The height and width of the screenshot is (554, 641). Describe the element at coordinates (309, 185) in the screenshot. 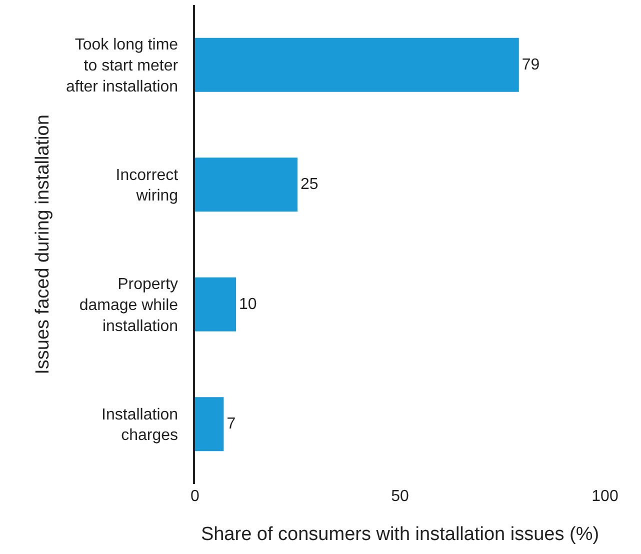

I see `data-label: 25` at that location.